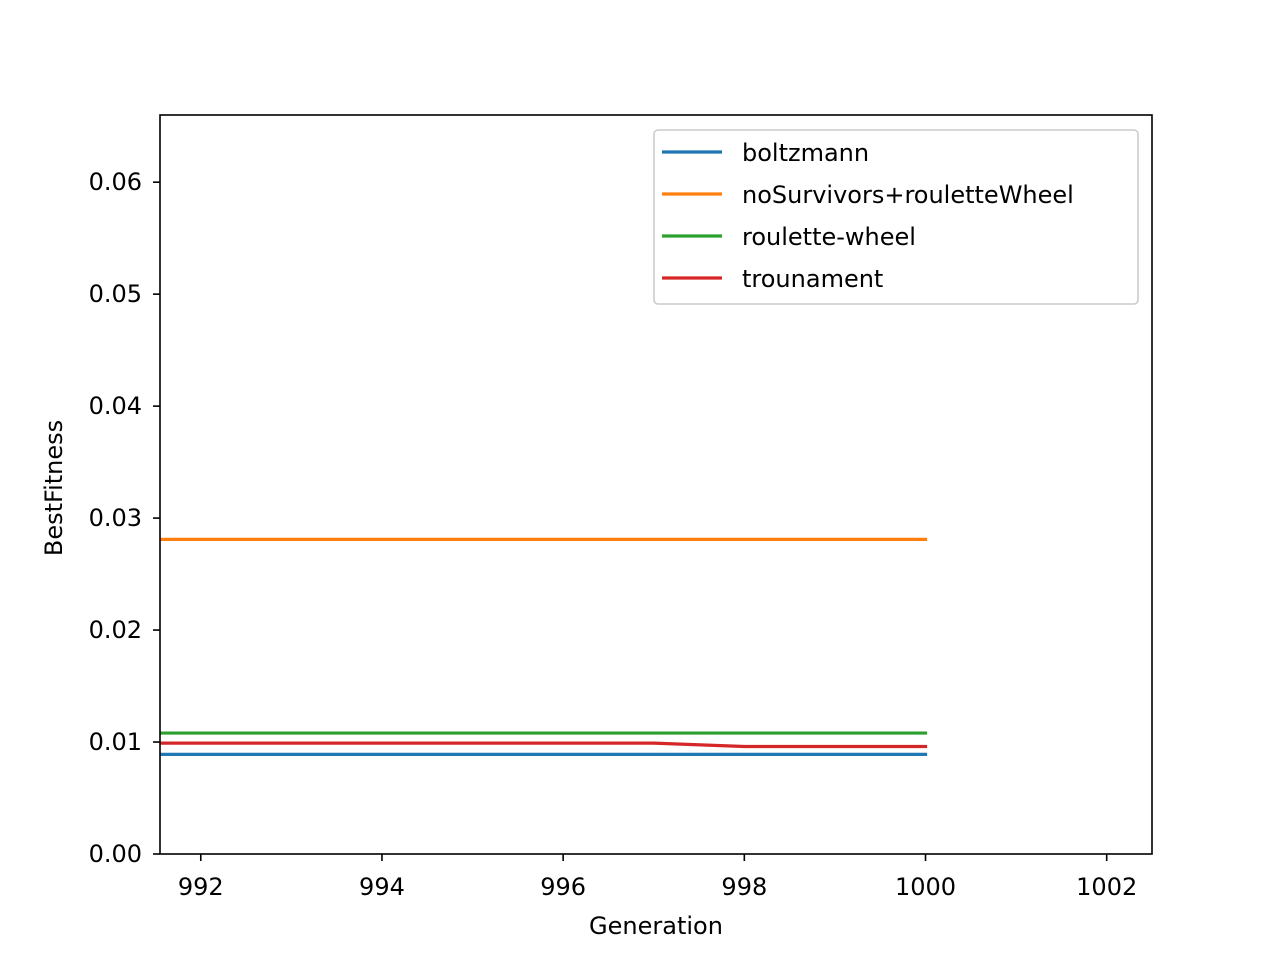 The width and height of the screenshot is (1280, 960). I want to click on legend-label-boltzmann: boltzmann, so click(805, 153).